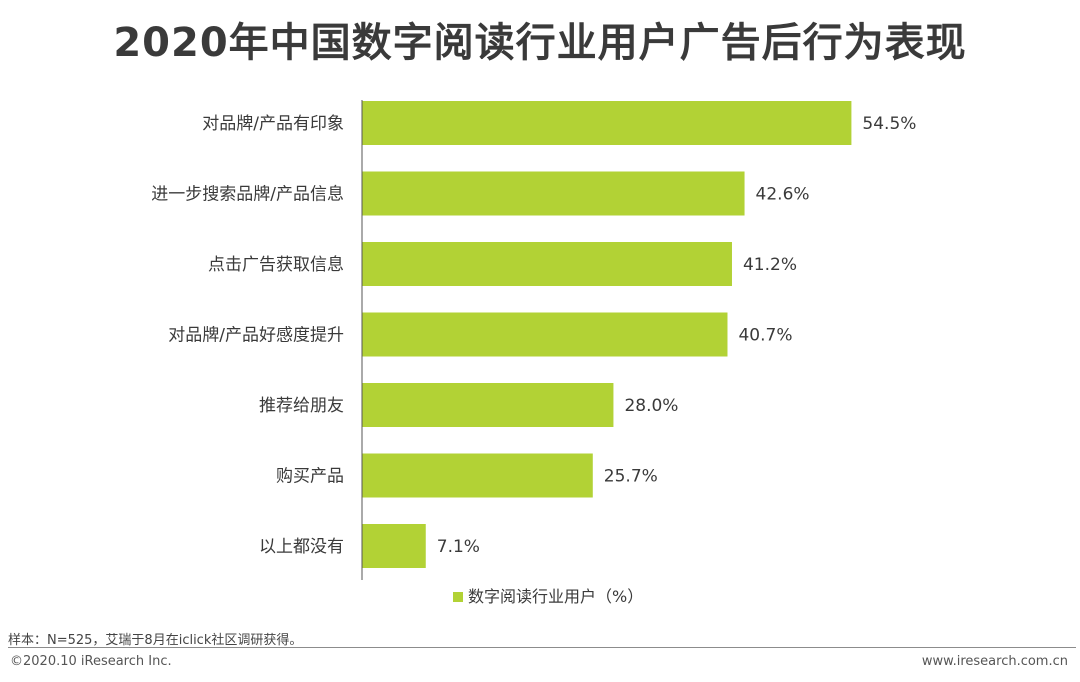  Describe the element at coordinates (301, 547) in the screenshot. I see `category-label: 以上都没有` at that location.